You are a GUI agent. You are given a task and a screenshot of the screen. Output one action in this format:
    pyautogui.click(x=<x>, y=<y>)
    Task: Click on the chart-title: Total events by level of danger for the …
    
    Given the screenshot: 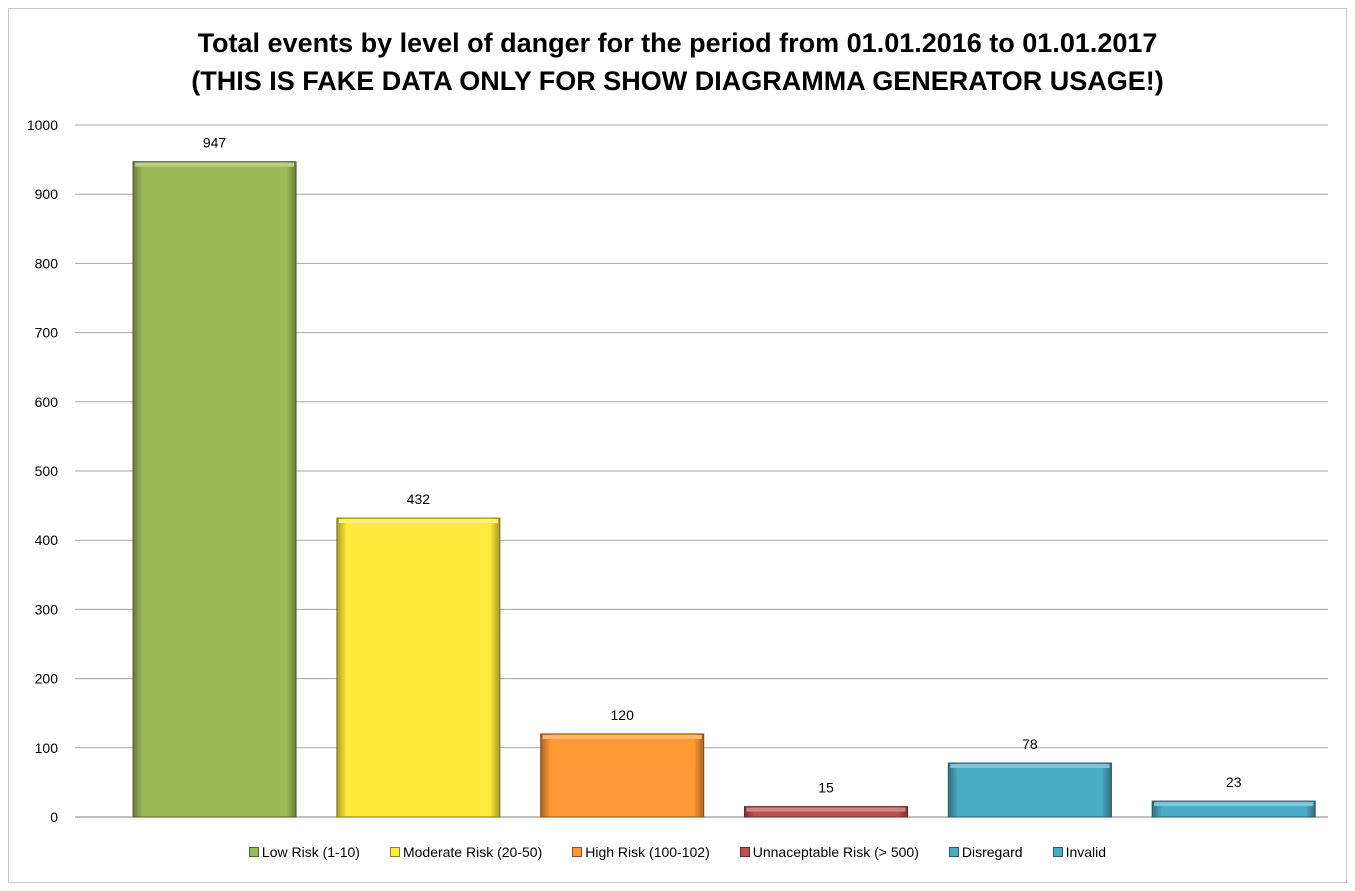 What is the action you would take?
    pyautogui.click(x=677, y=43)
    